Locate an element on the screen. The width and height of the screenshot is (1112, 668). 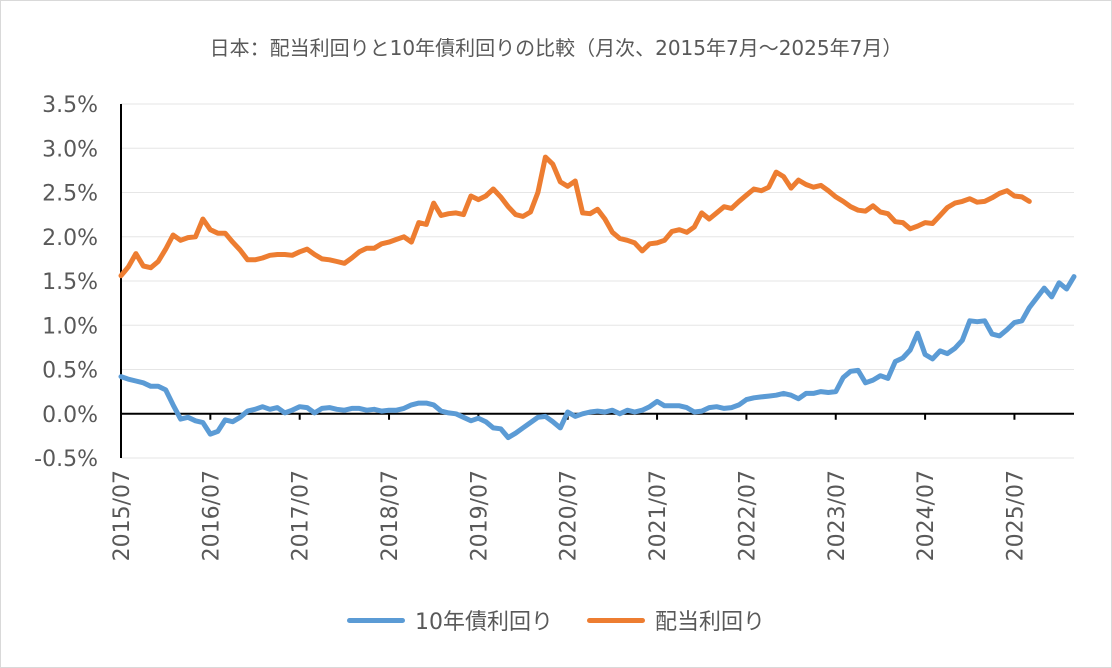
x-tick-label: 2018/07 is located at coordinates (390, 515).